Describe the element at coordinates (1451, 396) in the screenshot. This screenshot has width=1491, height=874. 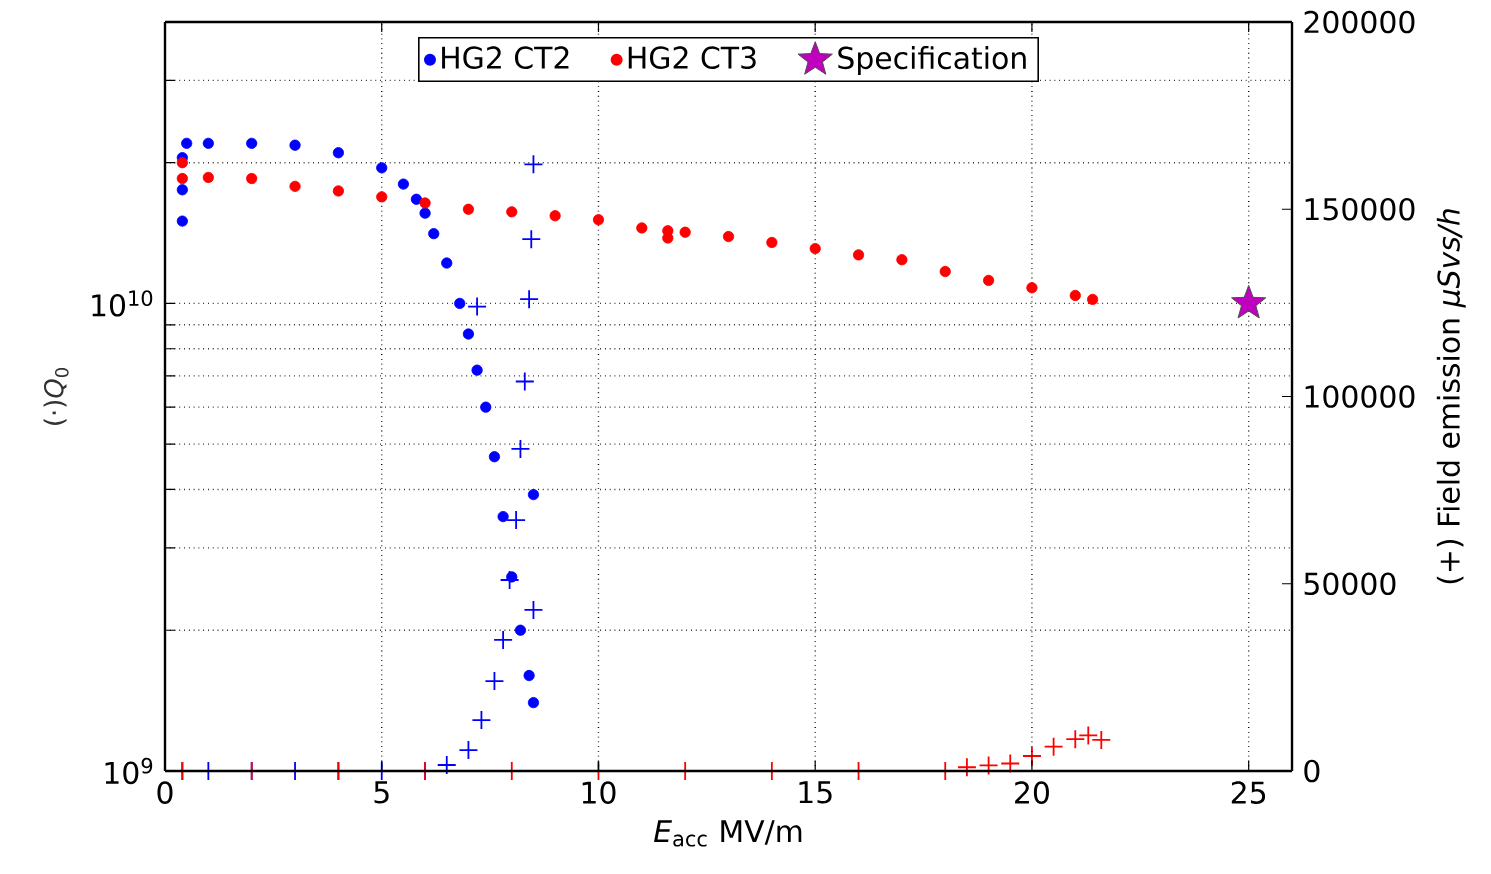
I see `y2-axis-title: (+) Field emission µSvs/h` at that location.